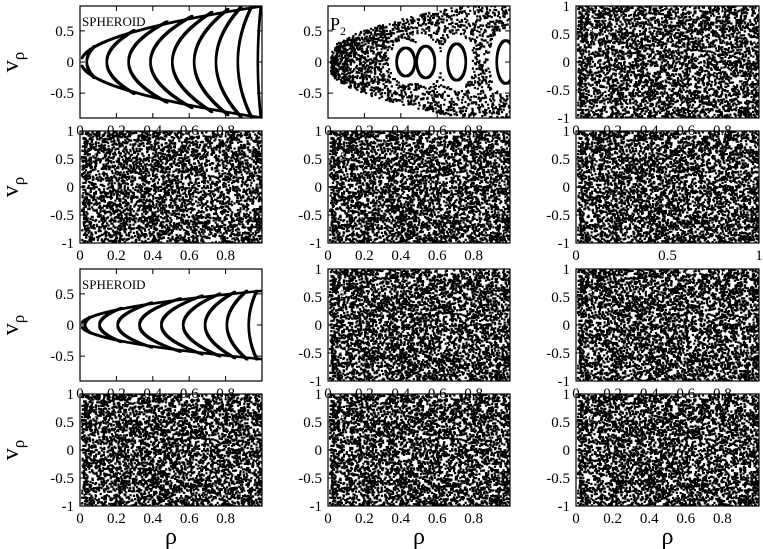  What do you see at coordinates (338, 26) in the screenshot?
I see `panel-label: P2` at bounding box center [338, 26].